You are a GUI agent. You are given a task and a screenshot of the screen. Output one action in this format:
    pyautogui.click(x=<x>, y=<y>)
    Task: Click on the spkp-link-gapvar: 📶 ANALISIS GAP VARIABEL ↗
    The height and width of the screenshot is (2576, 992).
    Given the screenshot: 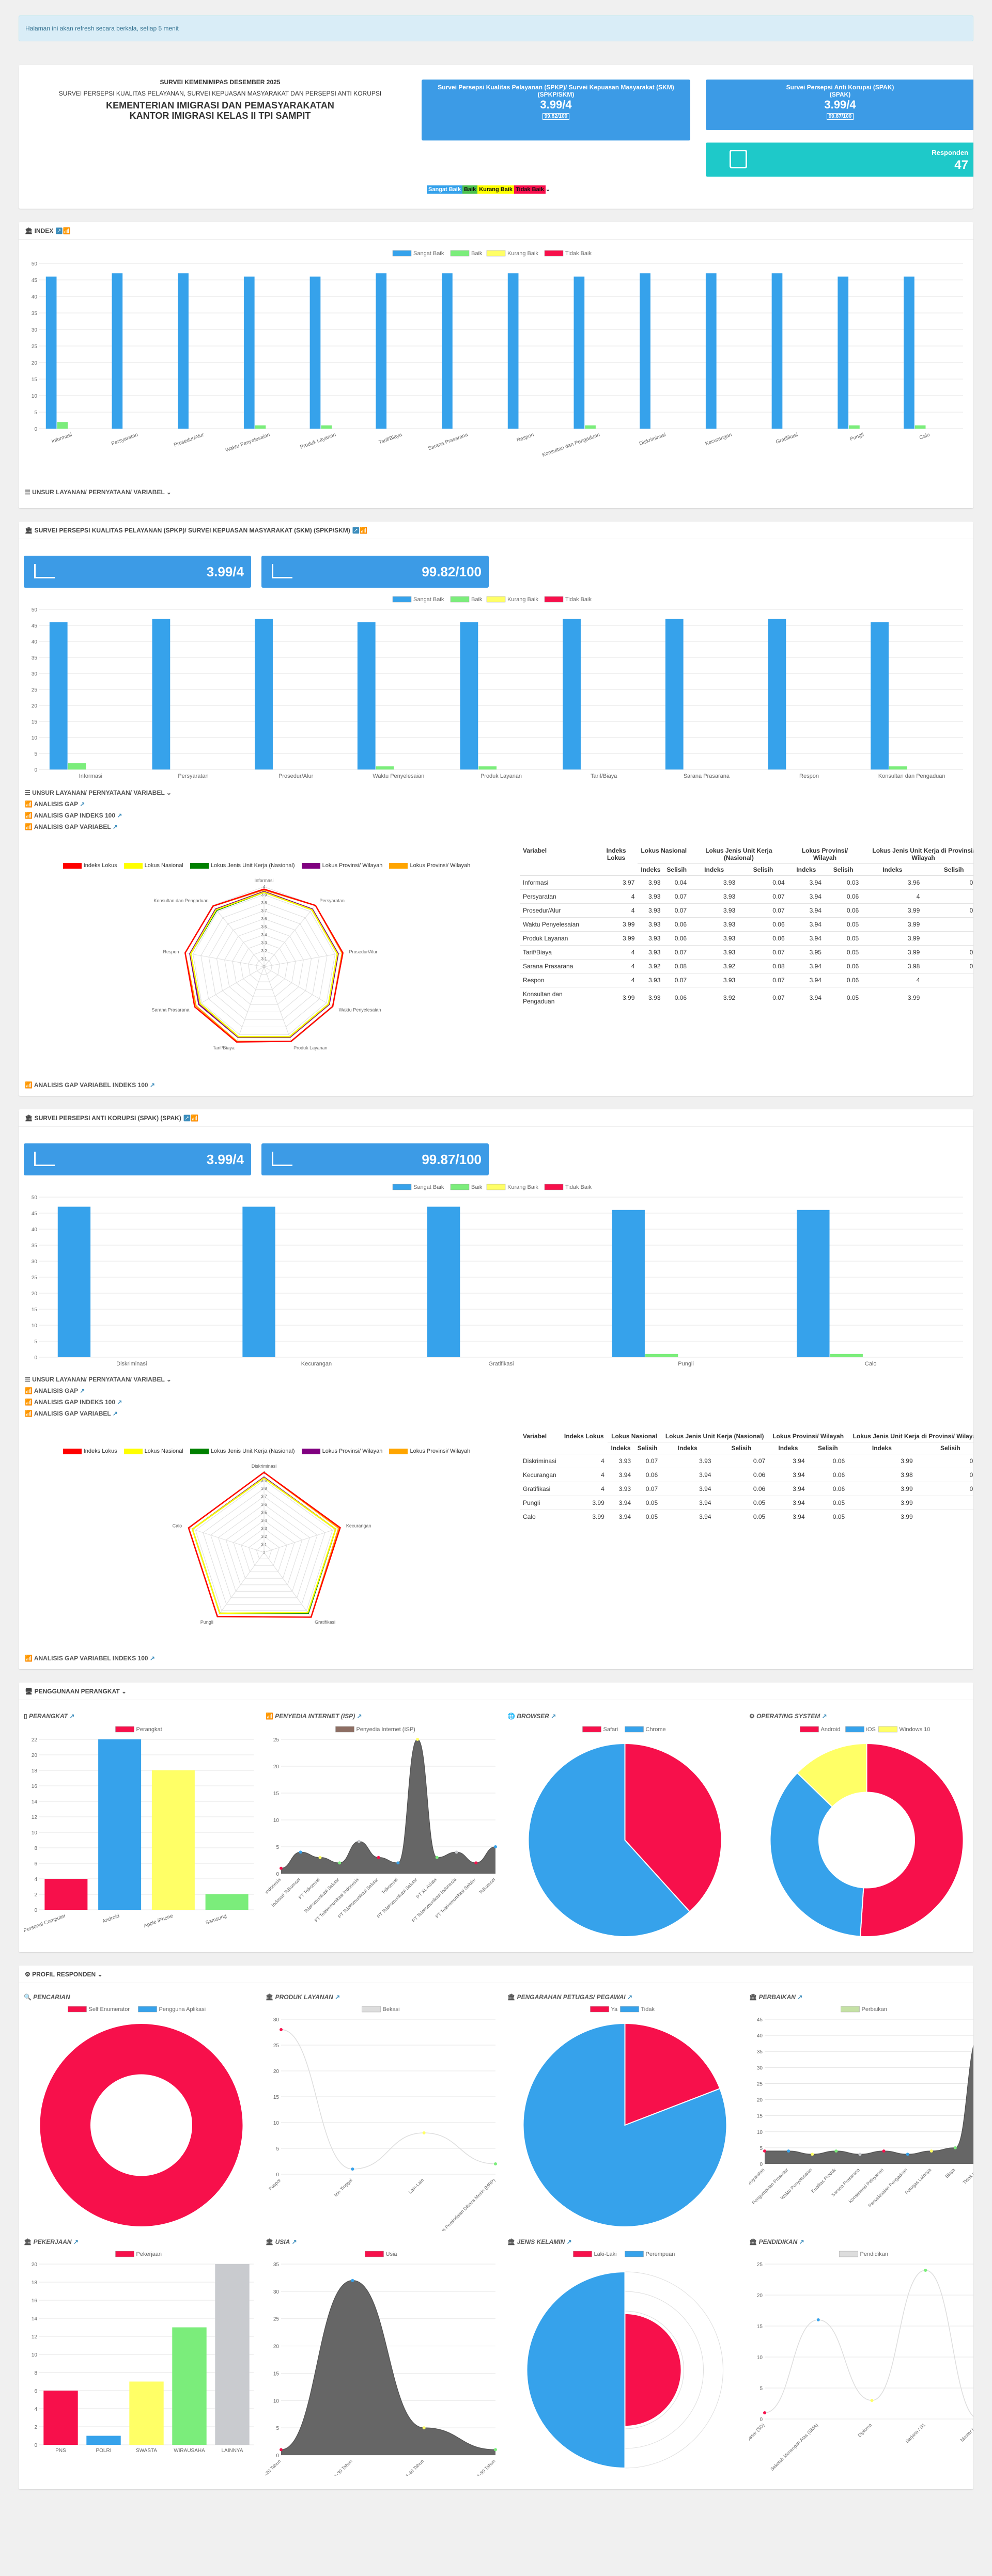 What is the action you would take?
    pyautogui.click(x=72, y=826)
    